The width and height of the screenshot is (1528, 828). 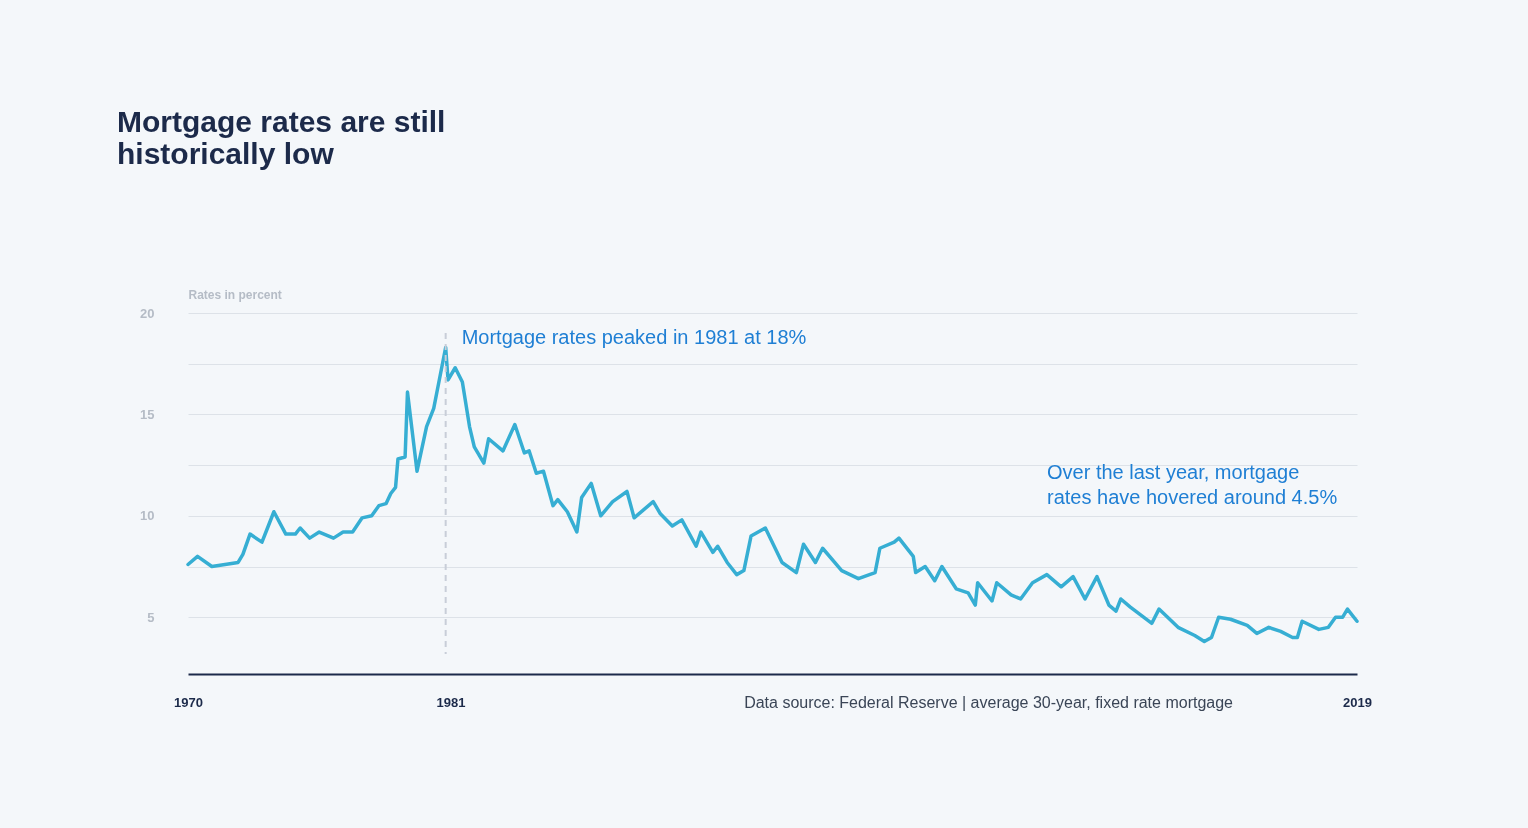 I want to click on x-tick-label: 1981, so click(x=451, y=702).